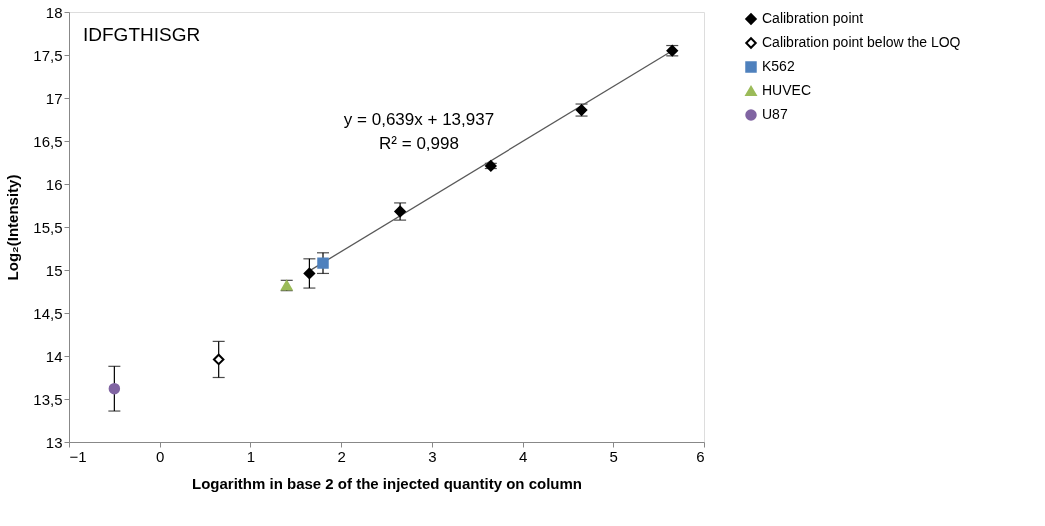  I want to click on y-tick-label: 15,5, so click(48, 227).